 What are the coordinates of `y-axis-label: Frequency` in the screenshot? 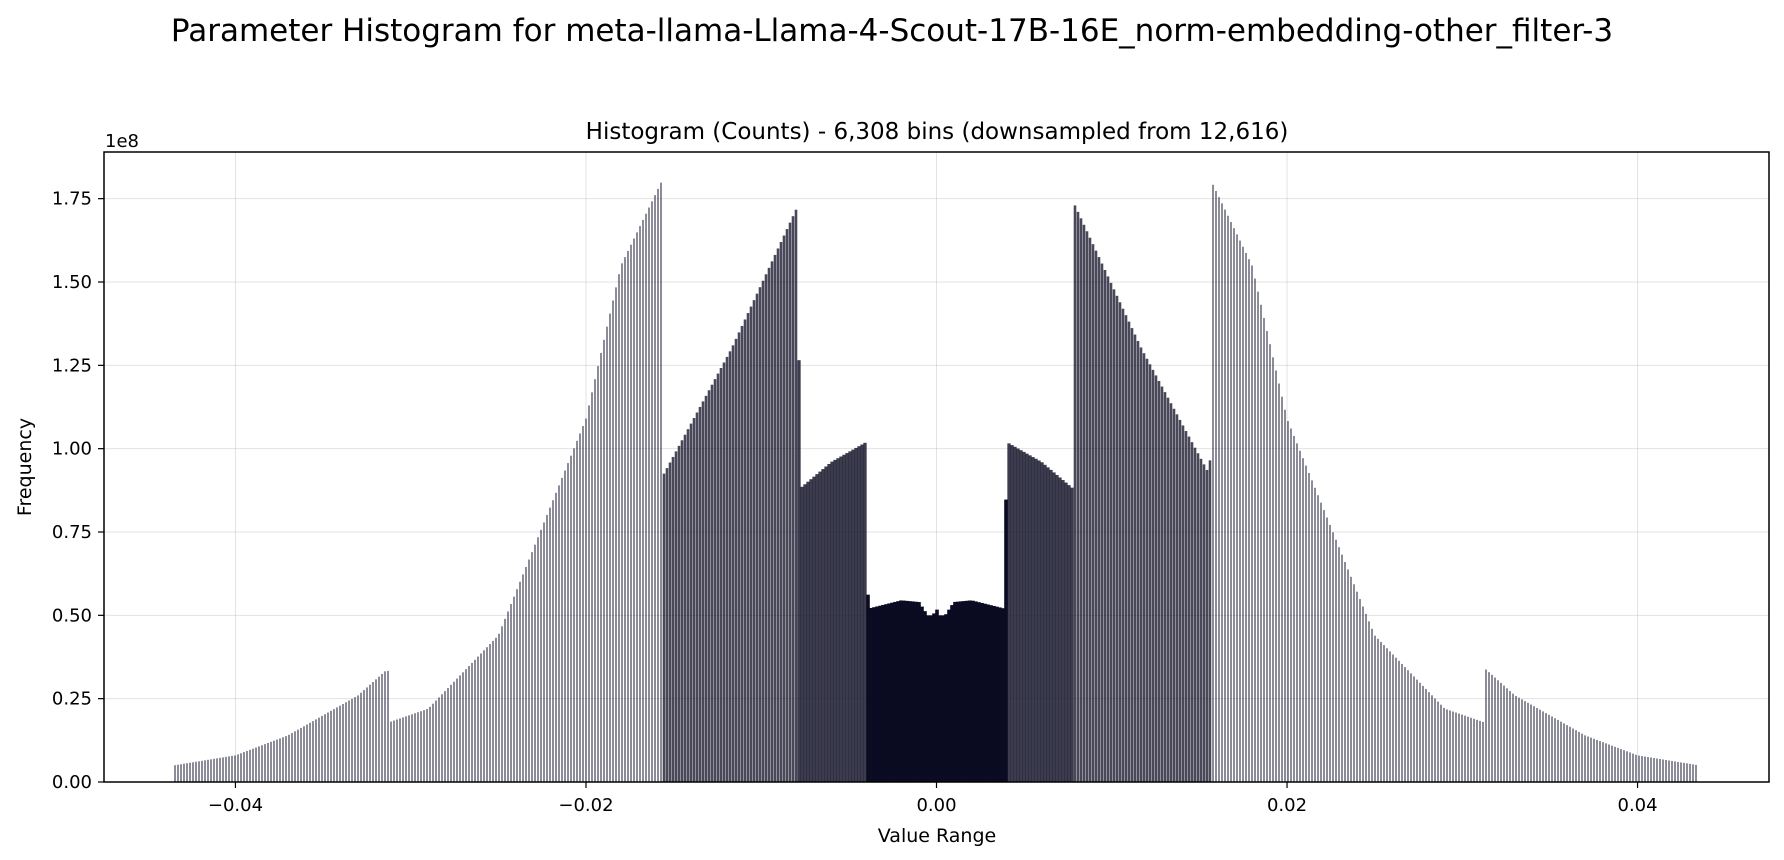 It's located at (25, 467).